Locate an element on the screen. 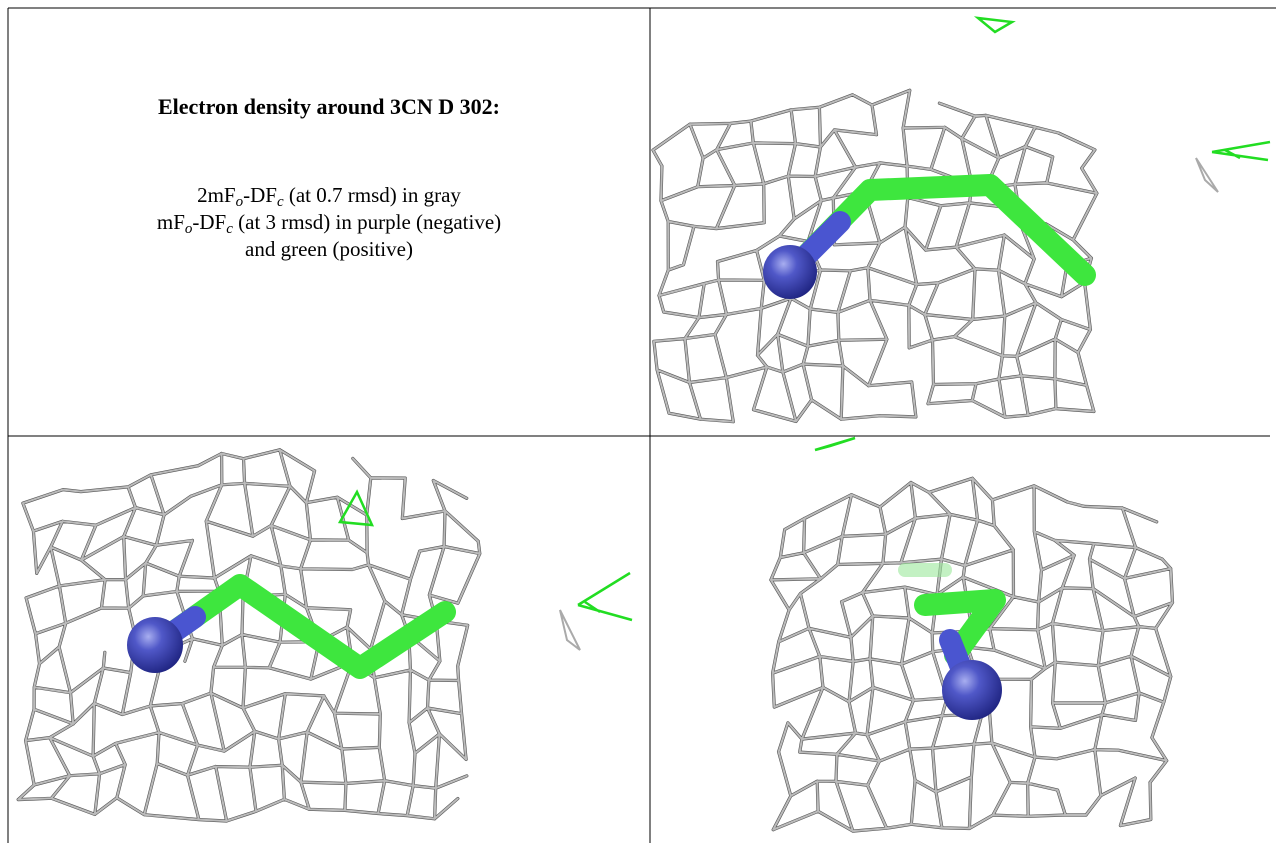 Image resolution: width=1276 pixels, height=843 pixels. text-run: mF is located at coordinates (170, 222).